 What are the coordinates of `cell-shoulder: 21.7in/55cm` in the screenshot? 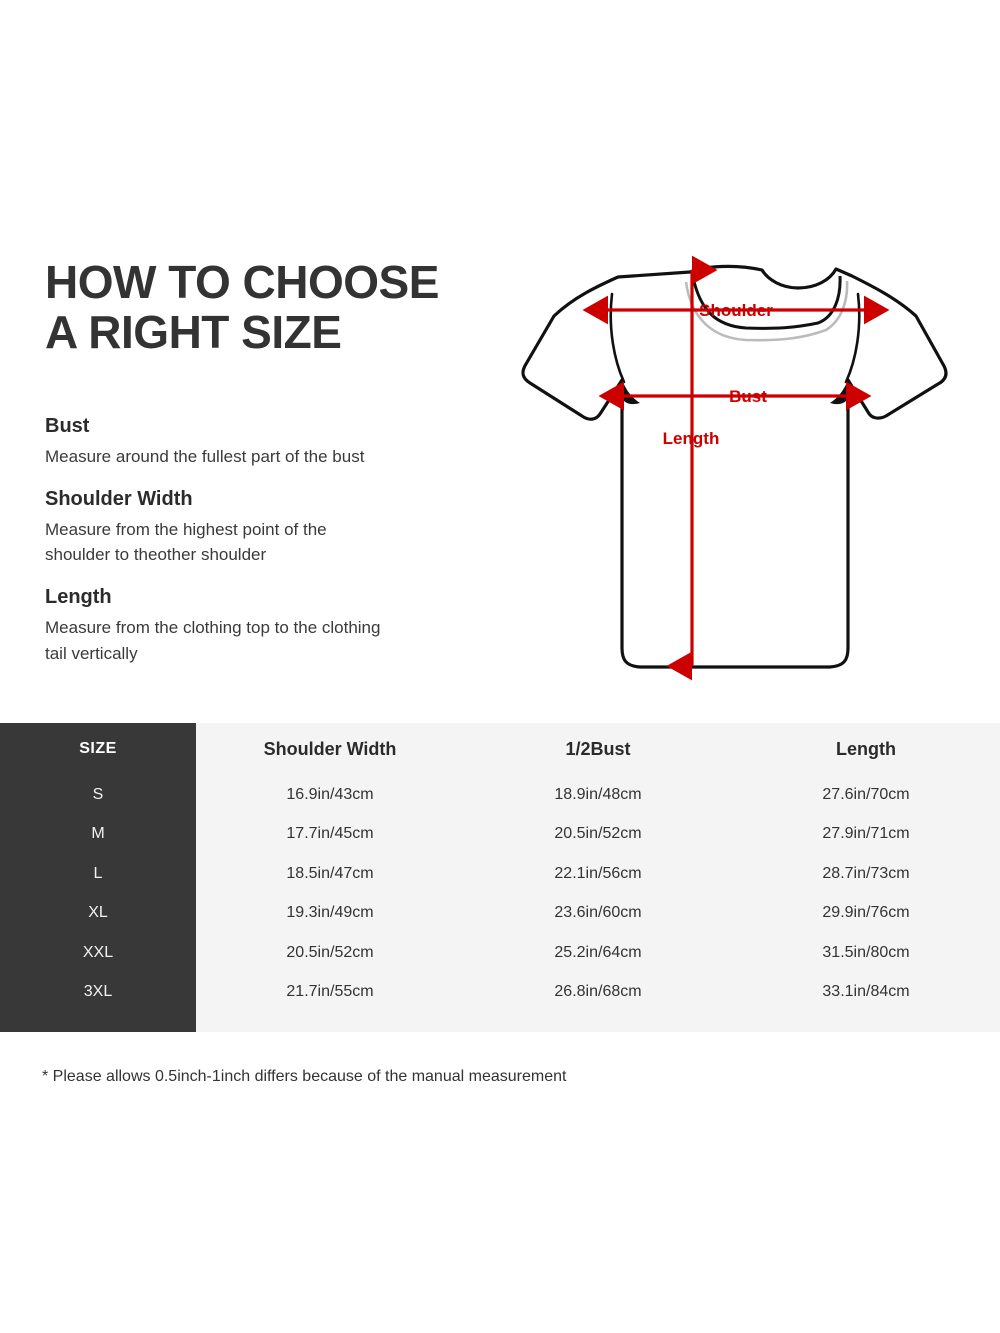 It's located at (330, 992).